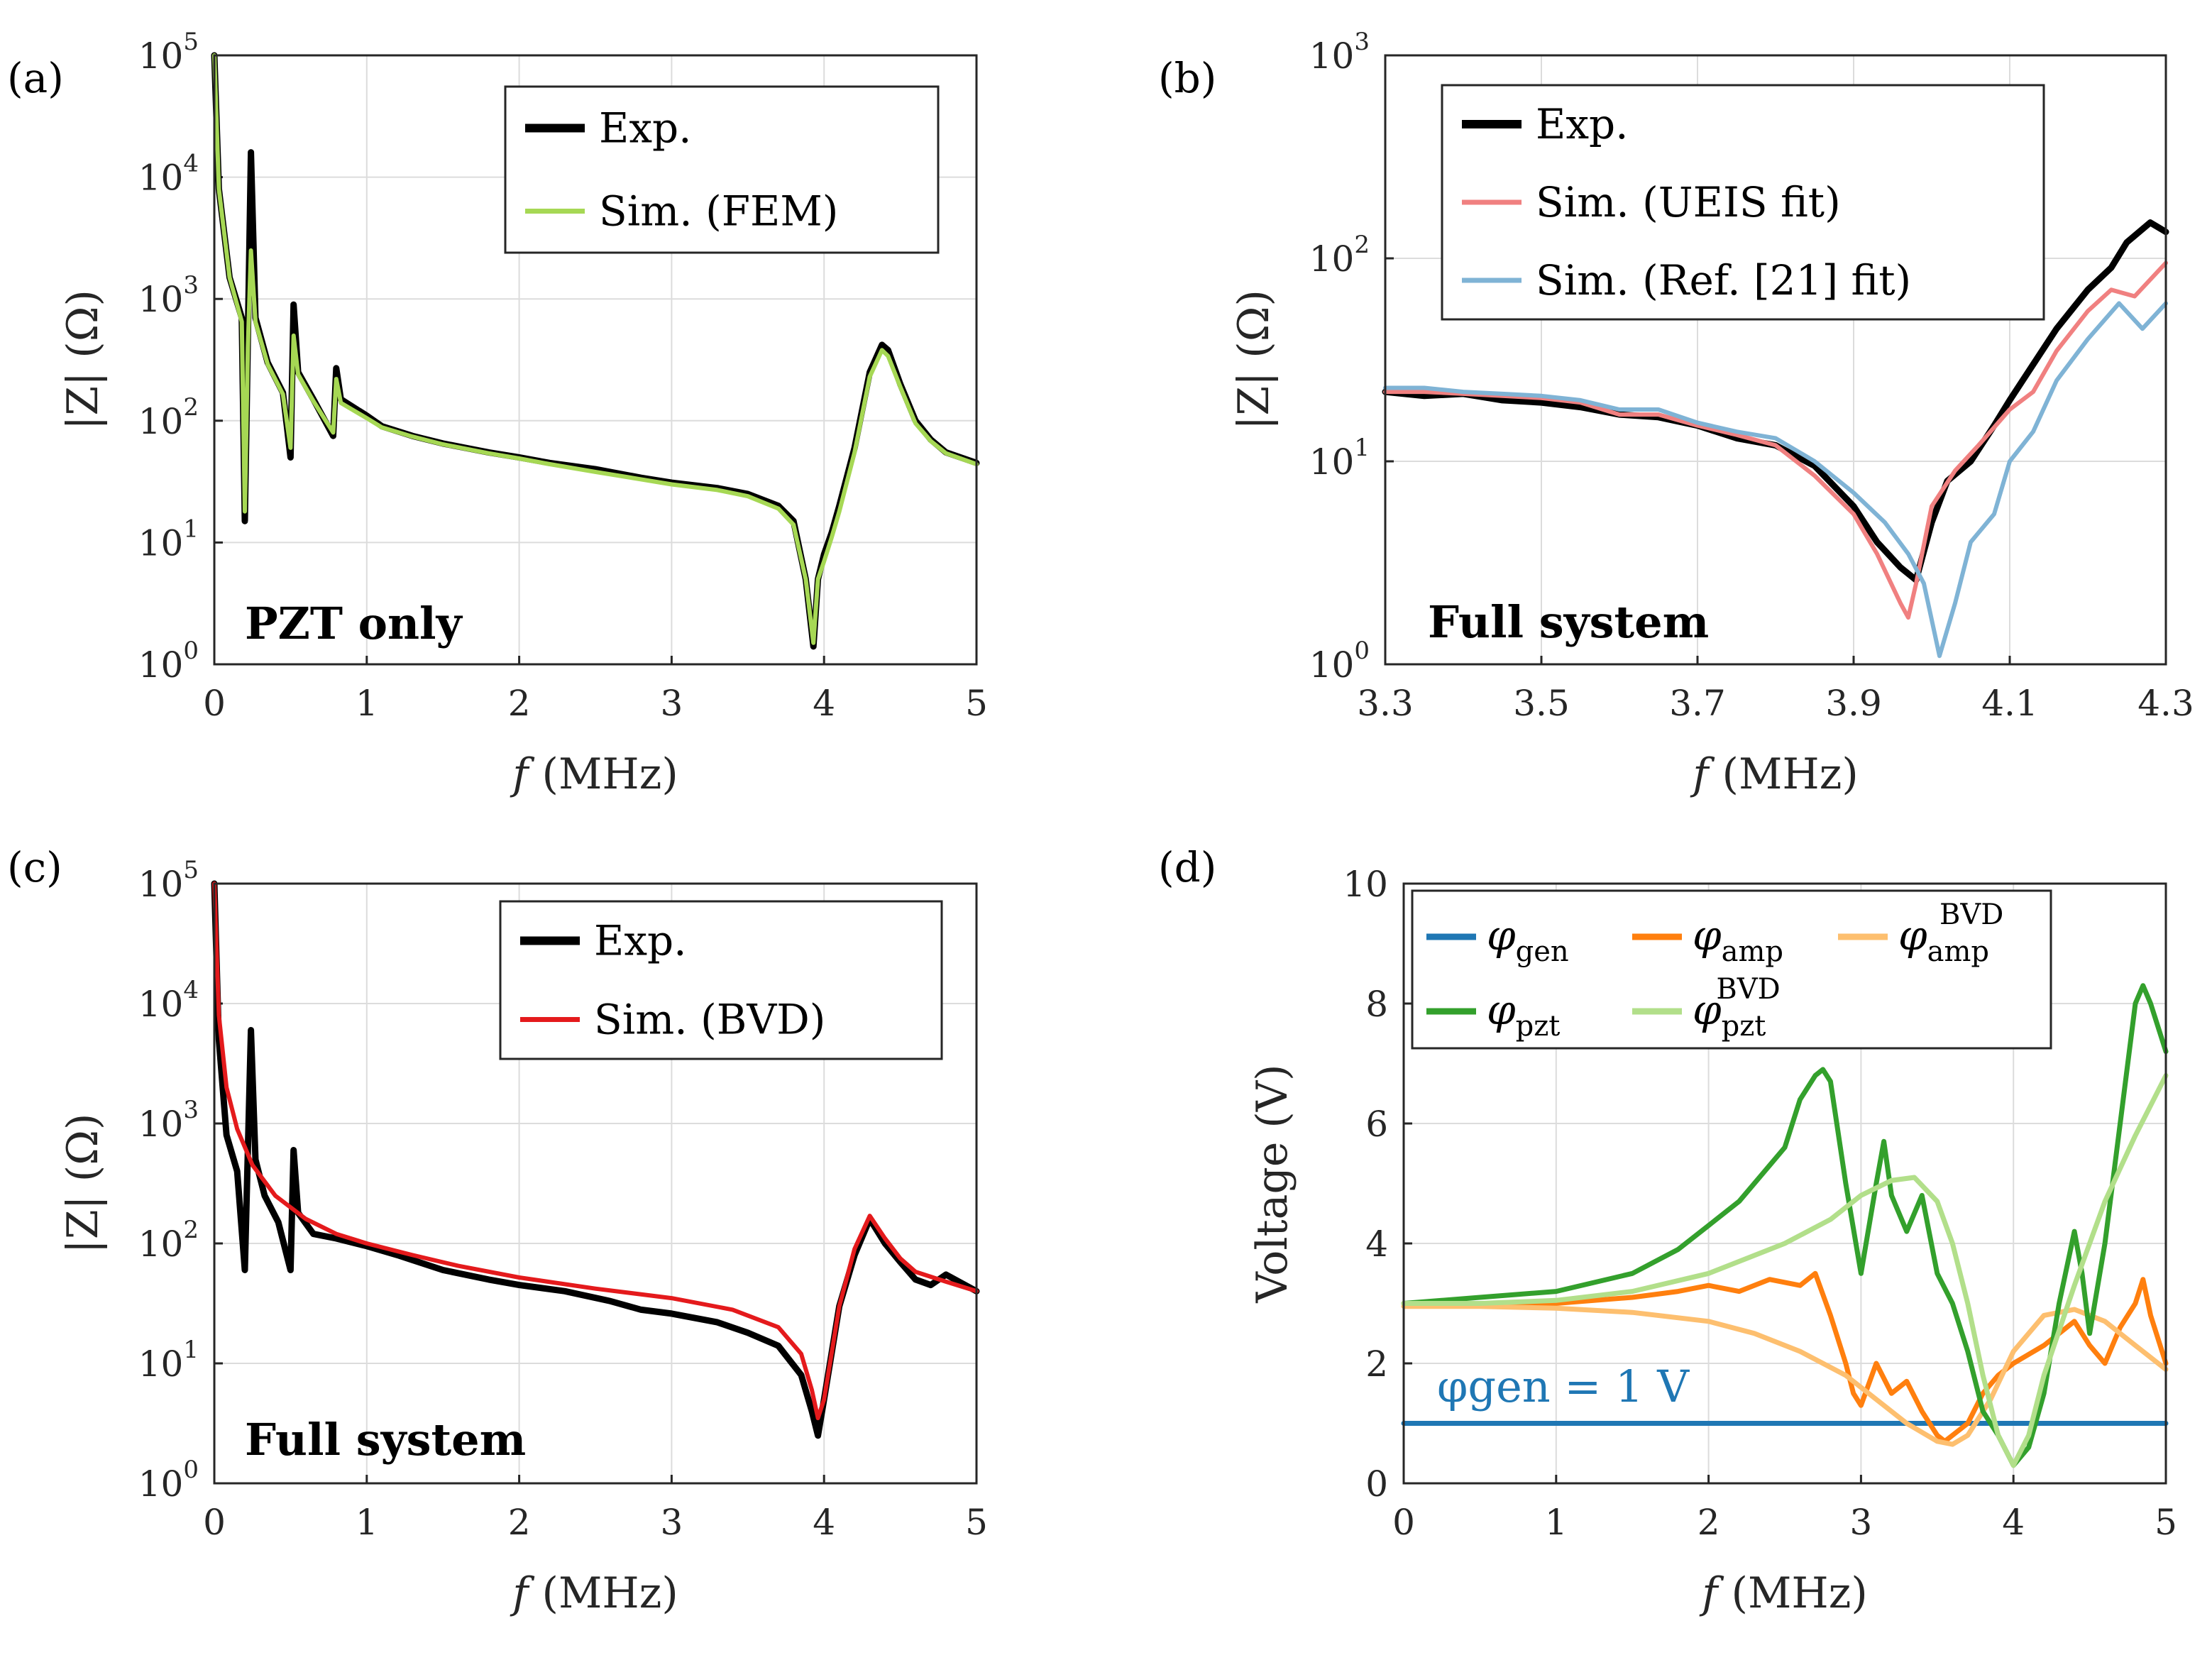 Image resolution: width=2212 pixels, height=1665 pixels. I want to click on phi-gen-annotation: φgen = 1 V, so click(1564, 1386).